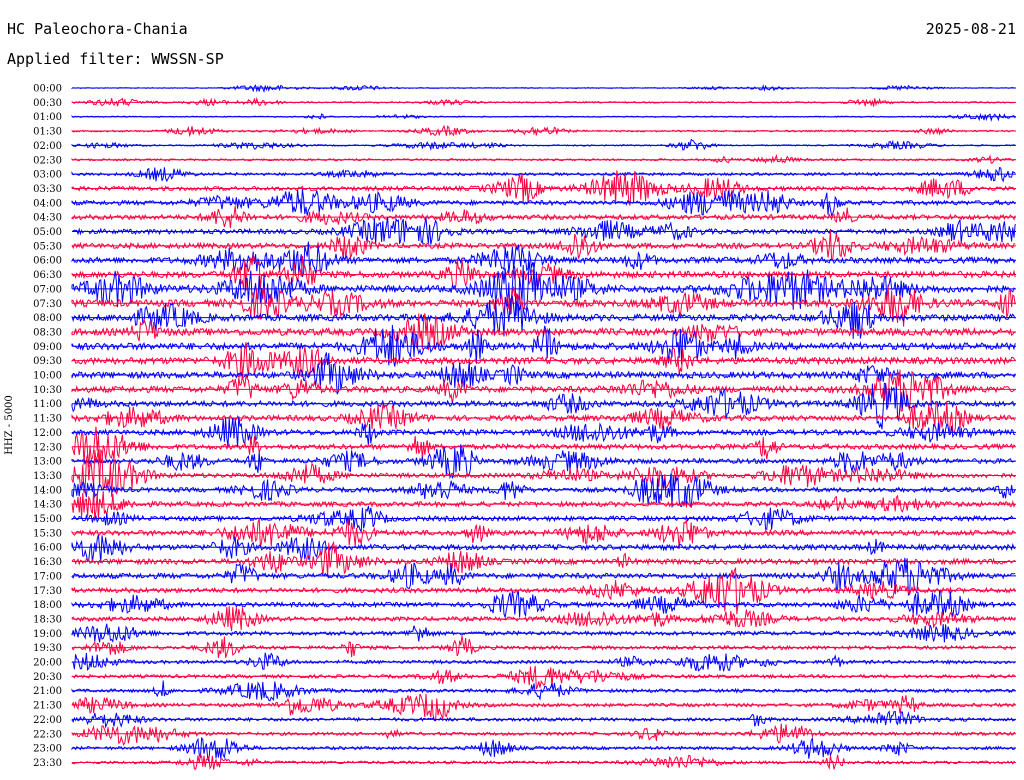 This screenshot has width=1024, height=780. I want to click on row-time-label: 11:00, so click(47, 404).